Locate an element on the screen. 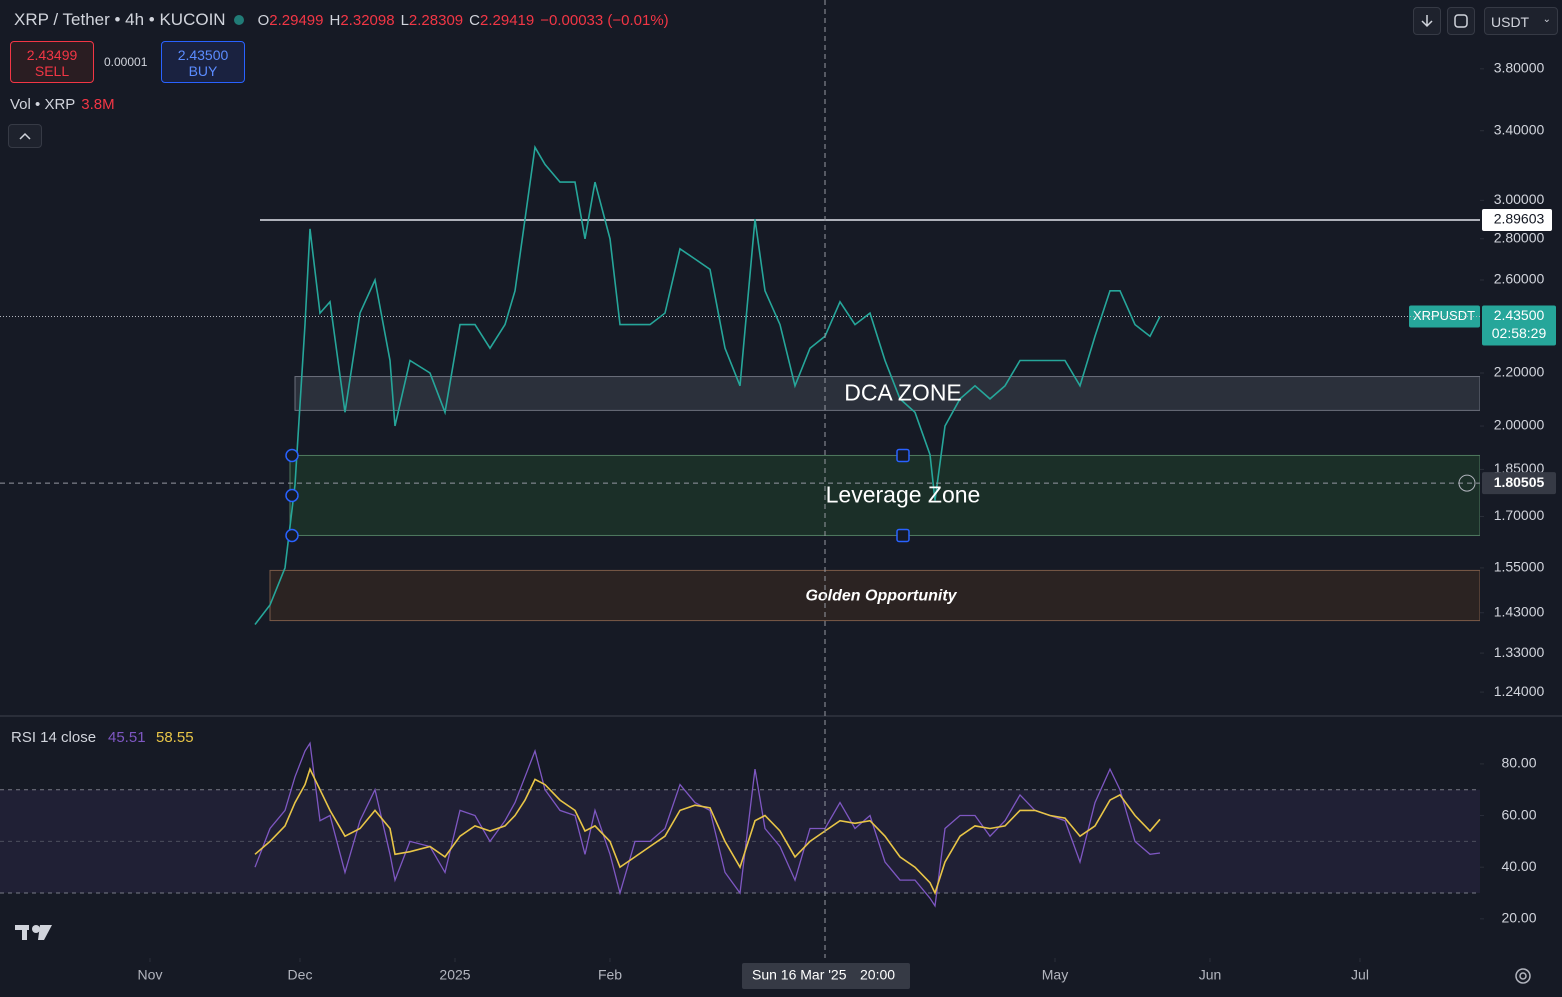 This screenshot has height=997, width=1562. last-price-tag is located at coordinates (1519, 325).